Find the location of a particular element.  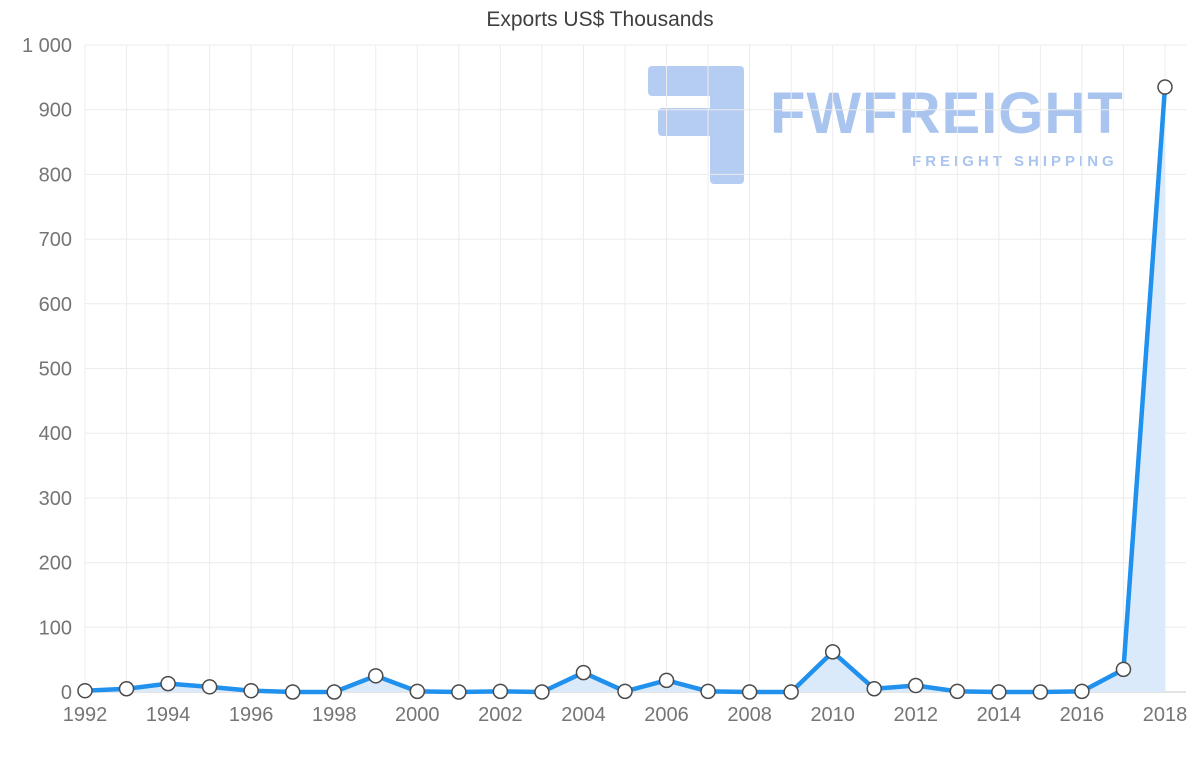

svg-text: 2004 is located at coordinates (583, 715).